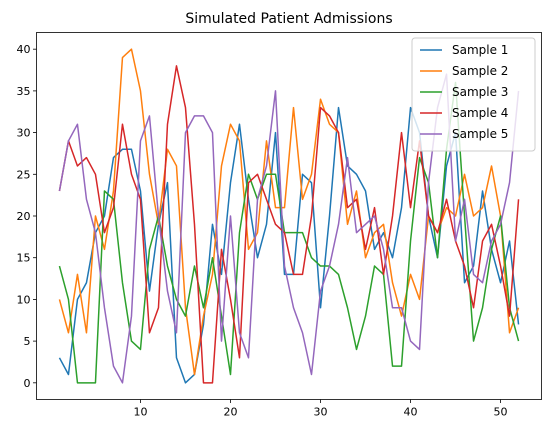 The width and height of the screenshot is (543, 435). Describe the element at coordinates (24, 91) in the screenshot. I see `y-tick-label: 35` at that location.